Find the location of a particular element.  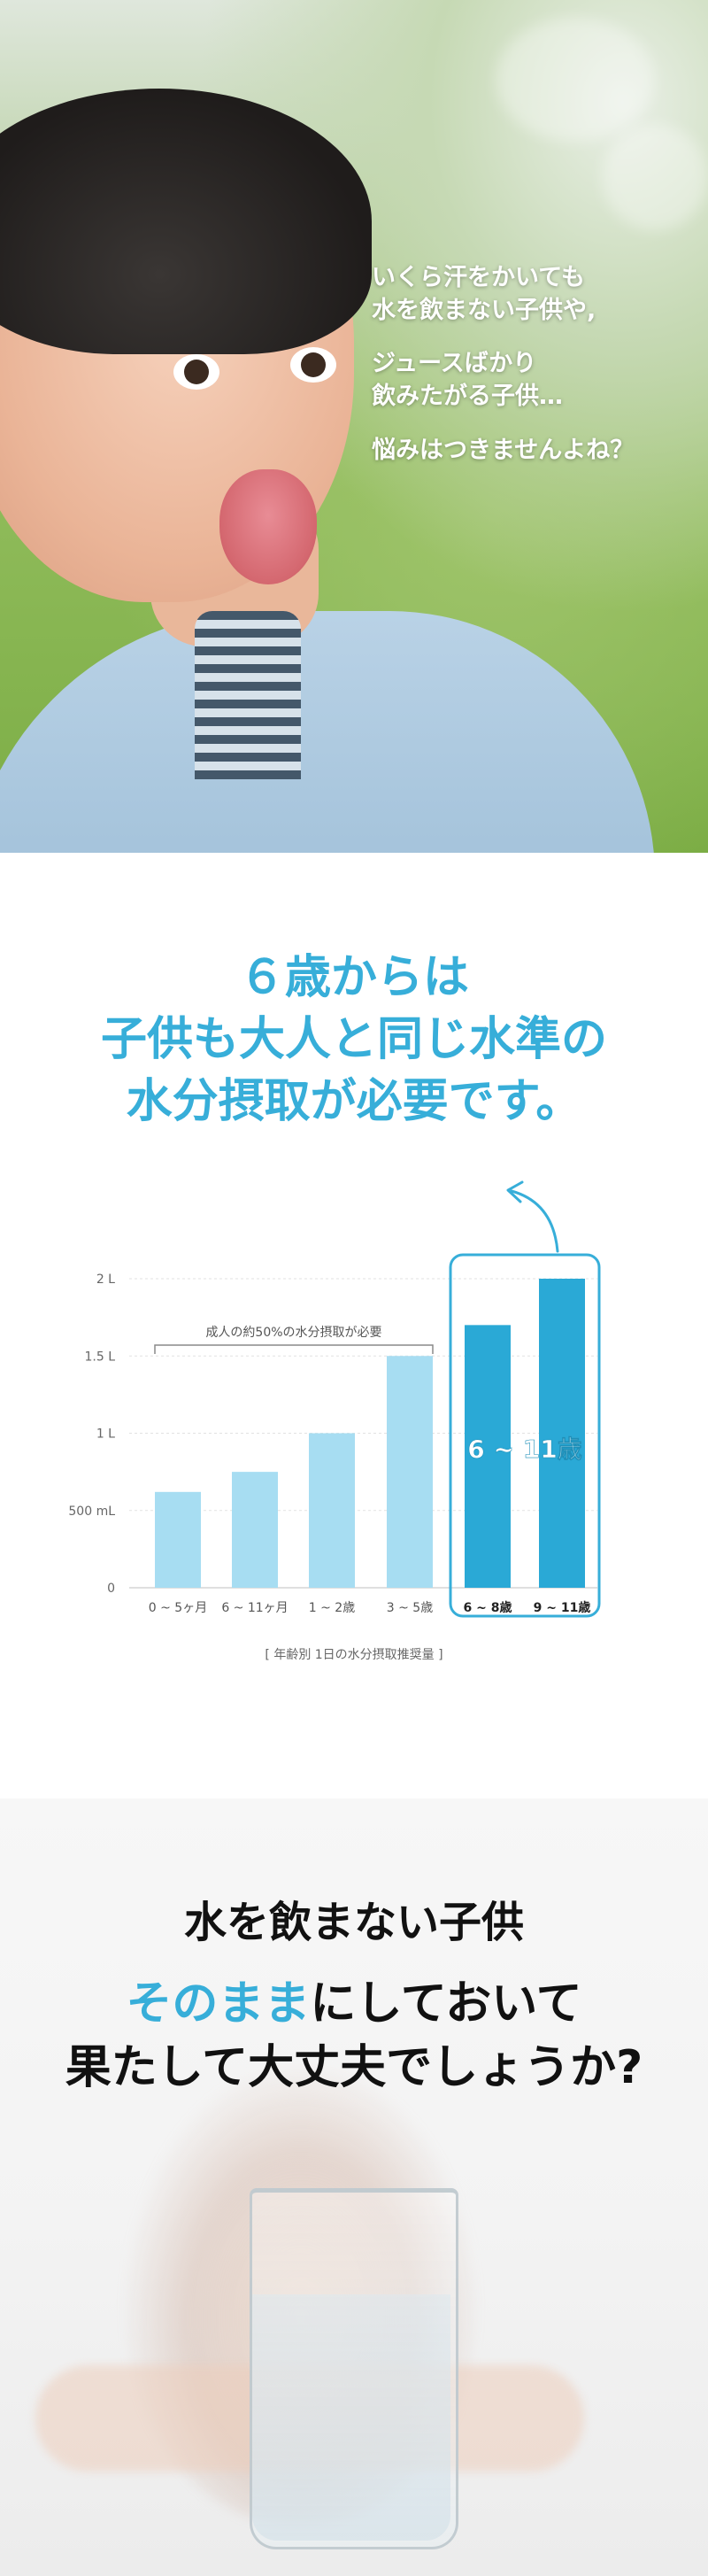

x-tick-label: 0 ~ 5ヶ月 is located at coordinates (178, 1608).